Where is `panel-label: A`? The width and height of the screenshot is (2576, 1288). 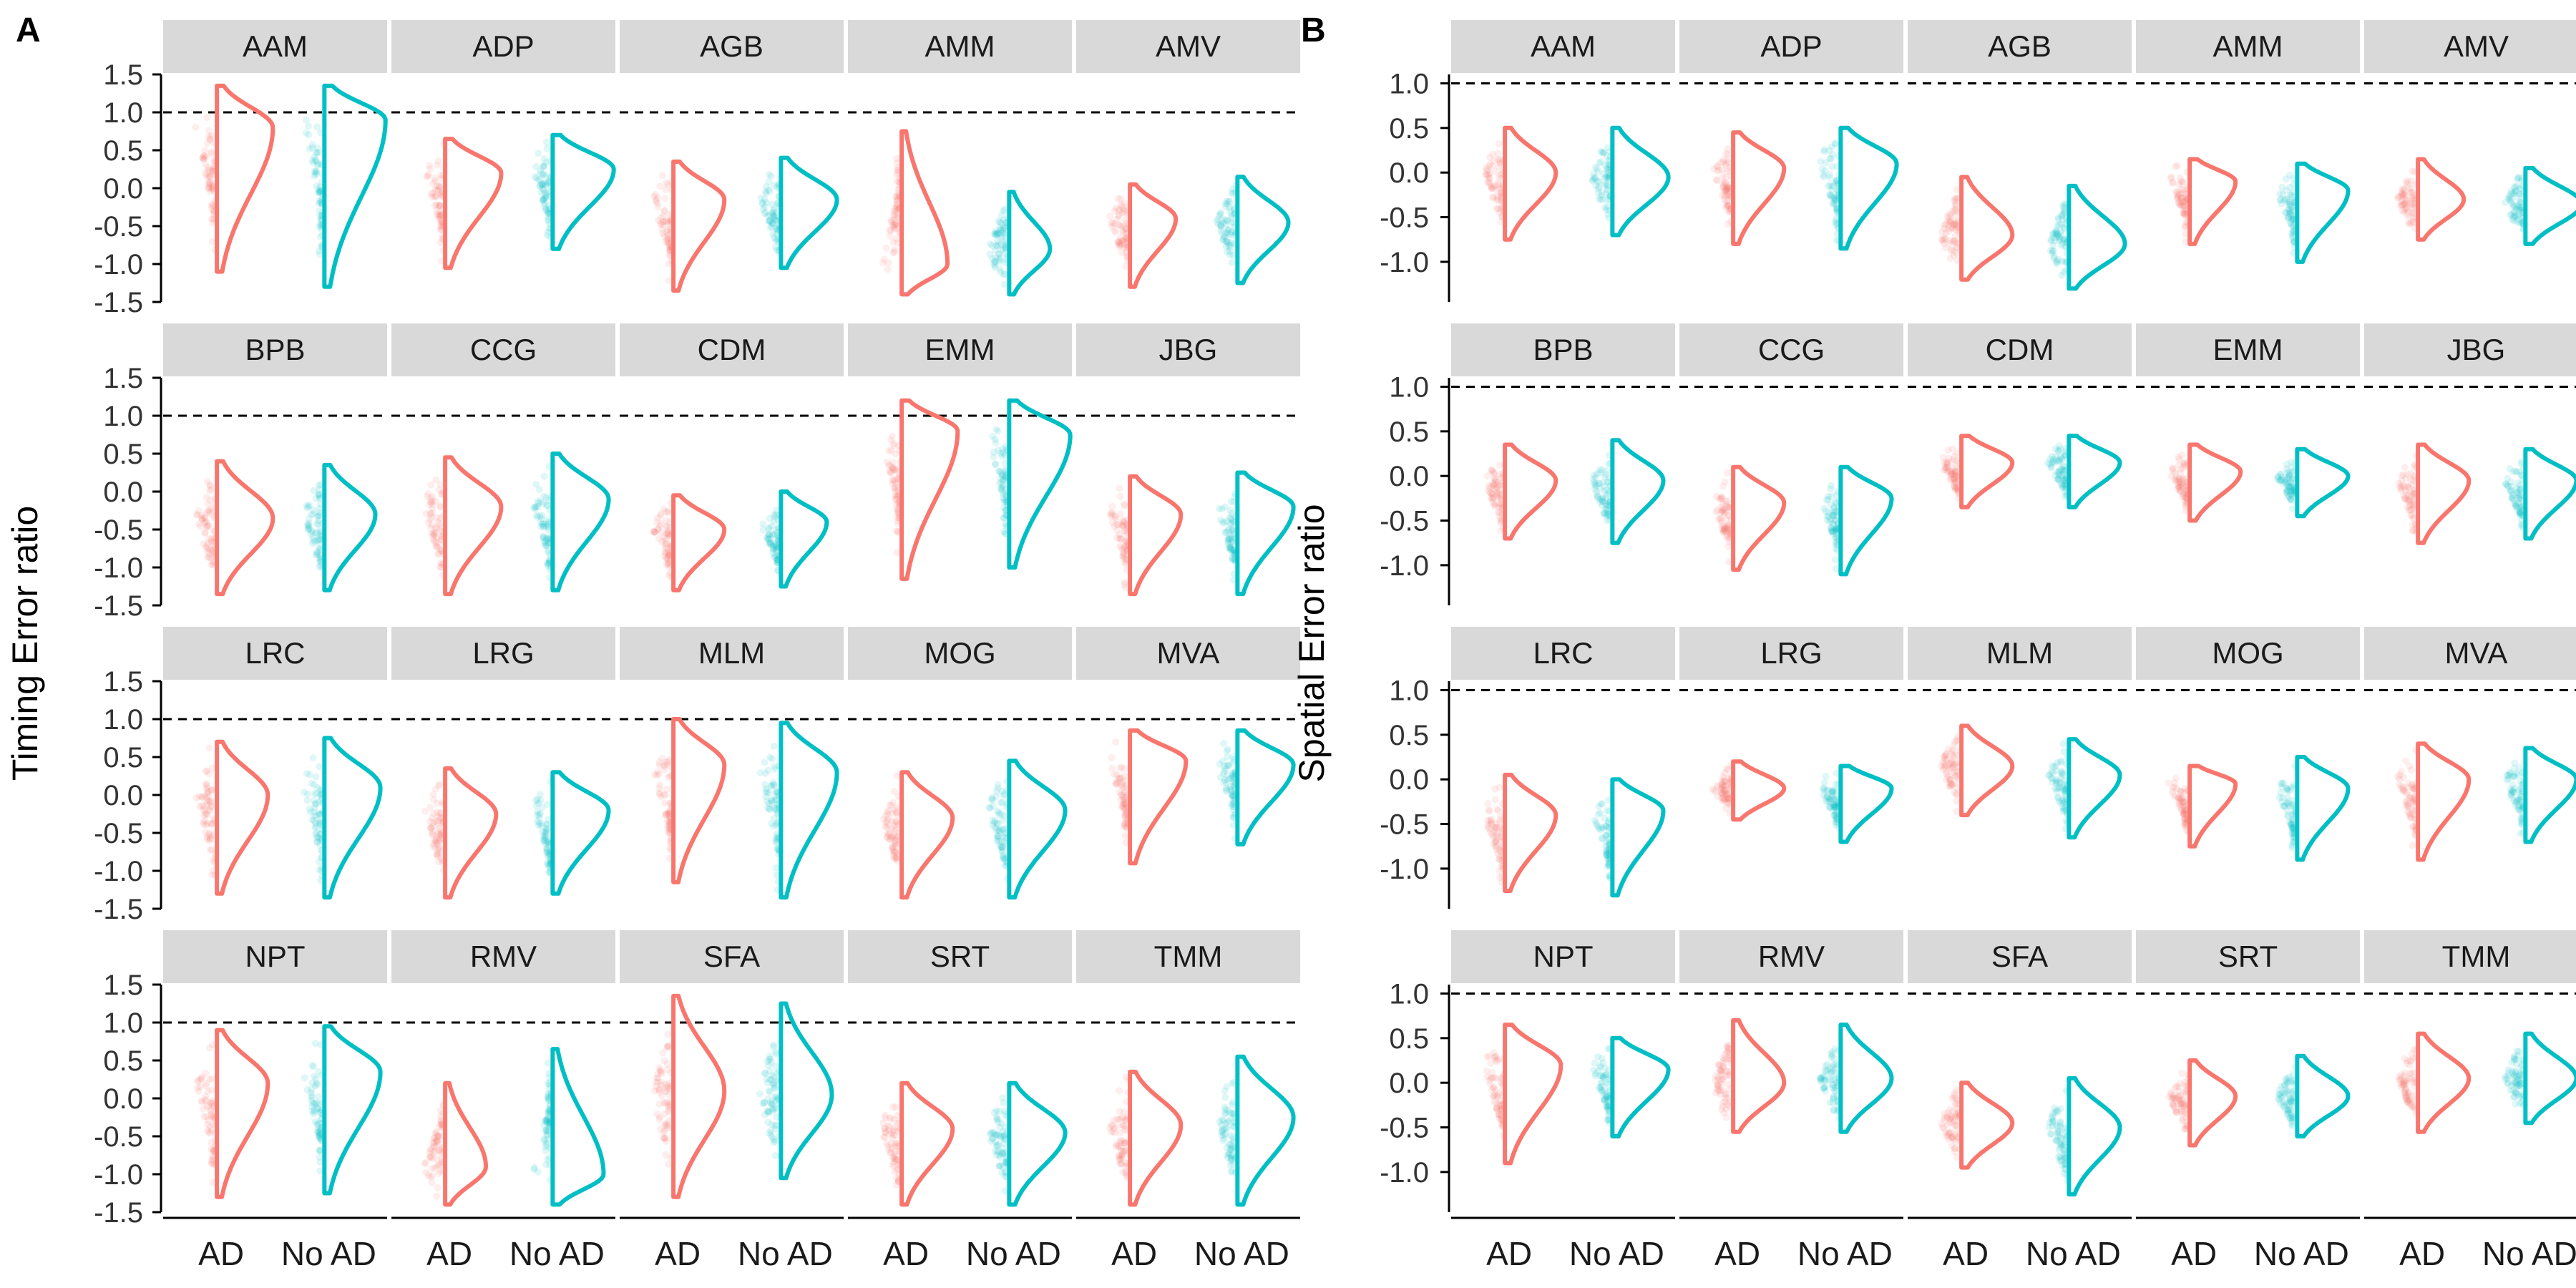
panel-label: A is located at coordinates (28, 30).